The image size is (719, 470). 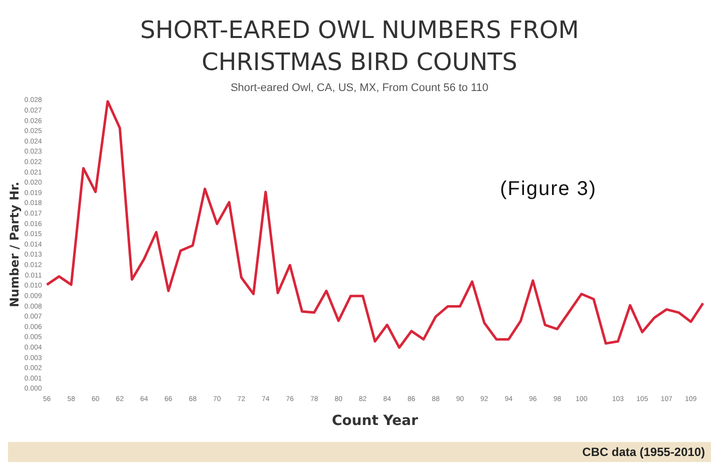 What do you see at coordinates (359, 452) in the screenshot?
I see `text: CBC data (1955-2010)` at bounding box center [359, 452].